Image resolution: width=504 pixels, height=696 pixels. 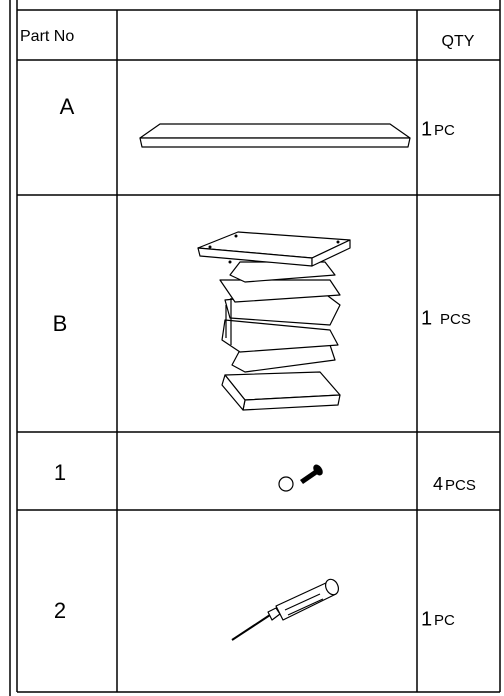 What do you see at coordinates (60, 323) in the screenshot?
I see `part-label: B` at bounding box center [60, 323].